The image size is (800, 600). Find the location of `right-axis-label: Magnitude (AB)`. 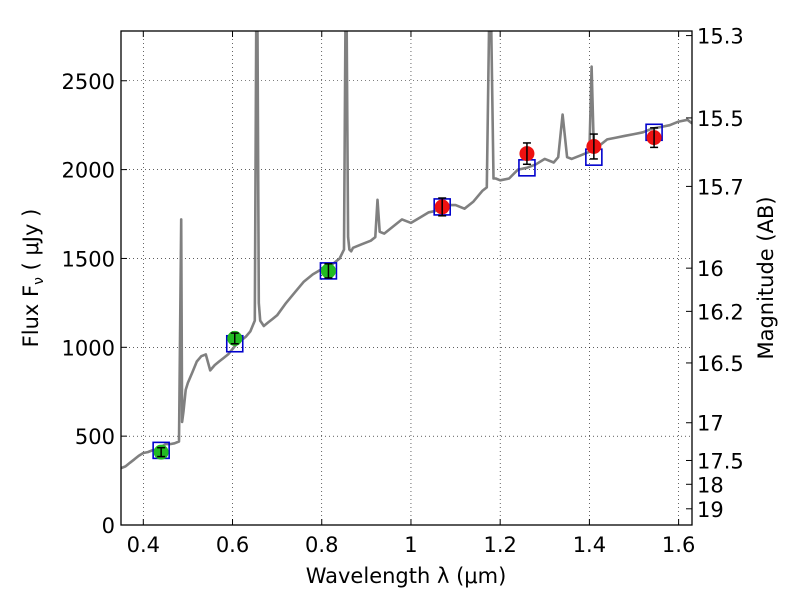

right-axis-label: Magnitude (AB) is located at coordinates (766, 277).